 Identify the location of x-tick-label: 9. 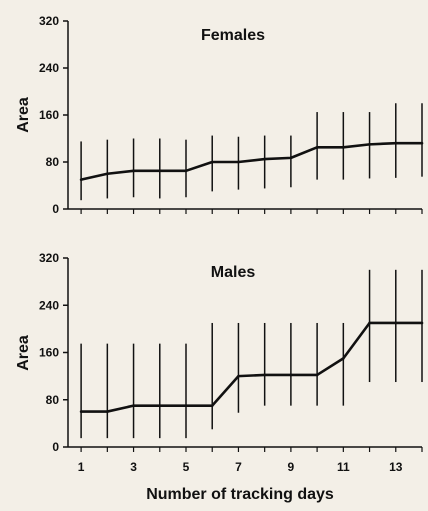
(291, 467).